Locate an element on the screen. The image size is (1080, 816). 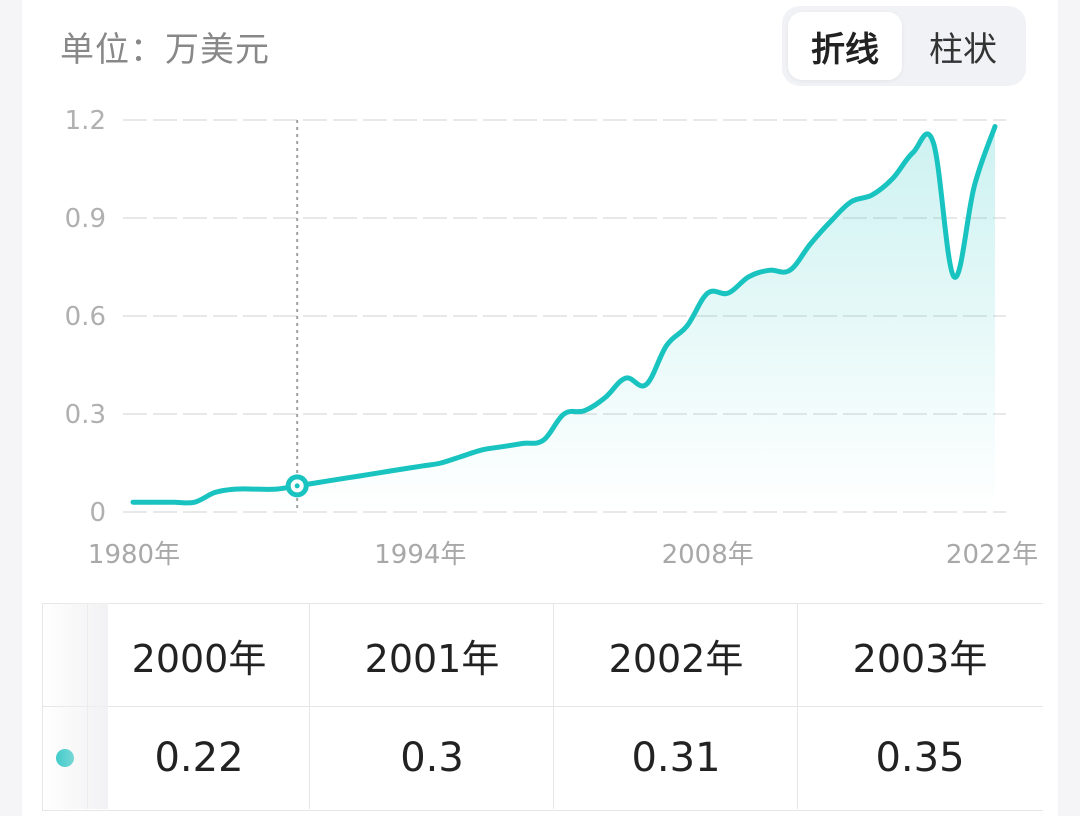
marker-header-cell is located at coordinates (65, 655).